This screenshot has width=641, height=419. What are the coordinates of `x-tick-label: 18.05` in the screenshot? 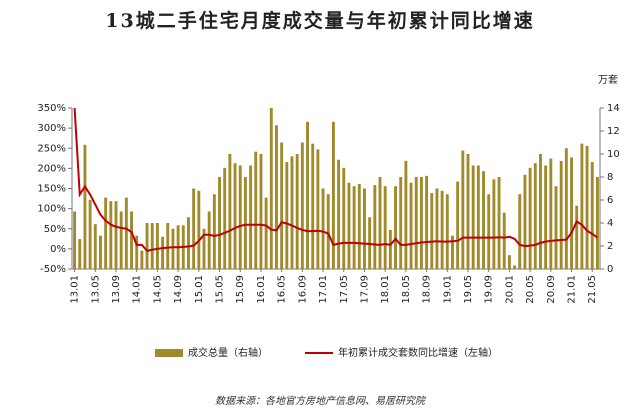 It's located at (406, 289).